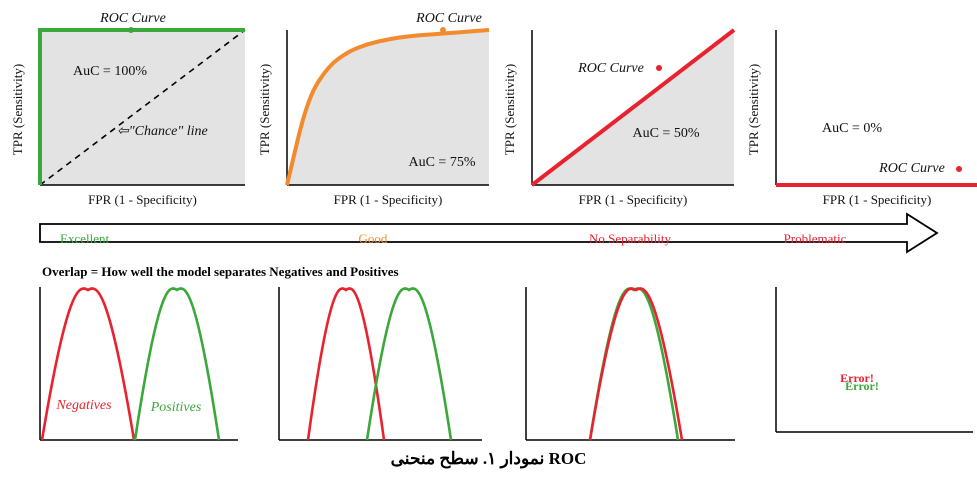  I want to click on roc-auc-area, so click(388, 107).